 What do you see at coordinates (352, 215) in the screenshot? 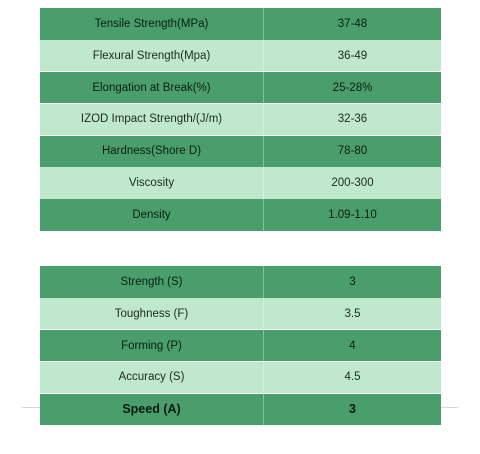
I see `property-value: 1.09-1.10` at bounding box center [352, 215].